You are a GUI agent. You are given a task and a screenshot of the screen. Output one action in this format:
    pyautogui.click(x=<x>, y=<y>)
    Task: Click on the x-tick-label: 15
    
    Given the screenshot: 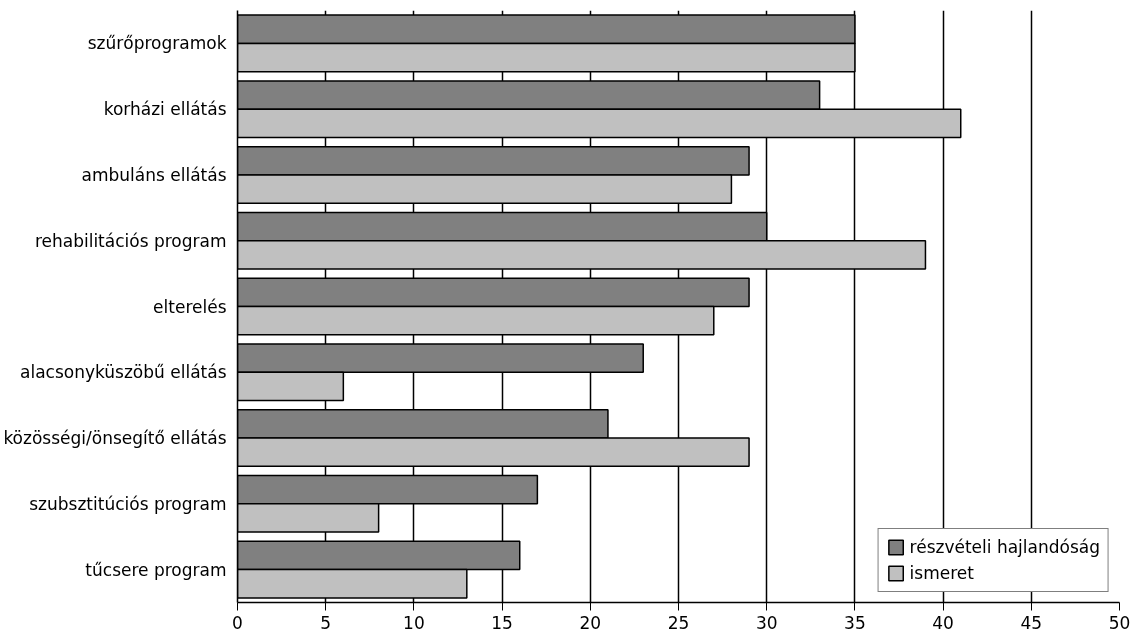 What is the action you would take?
    pyautogui.click(x=502, y=621)
    